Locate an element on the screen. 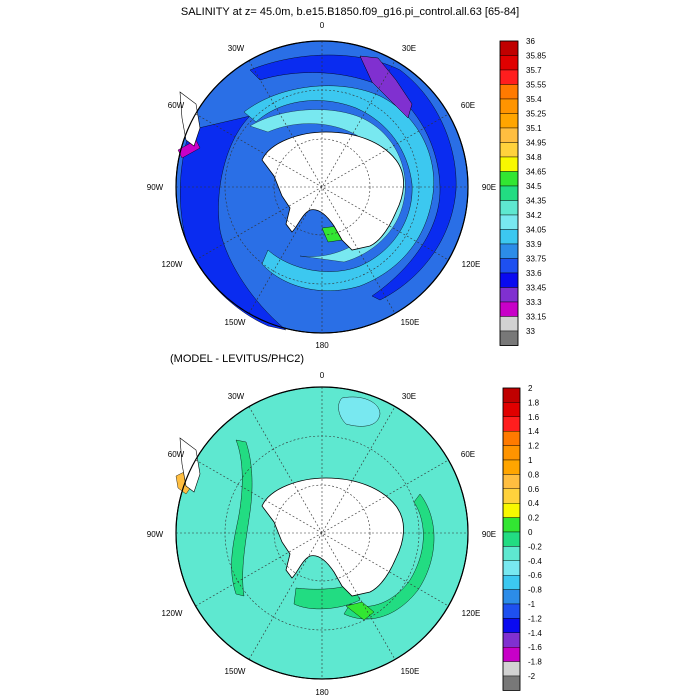  colorbar-tick-label: 35.25 is located at coordinates (536, 114).